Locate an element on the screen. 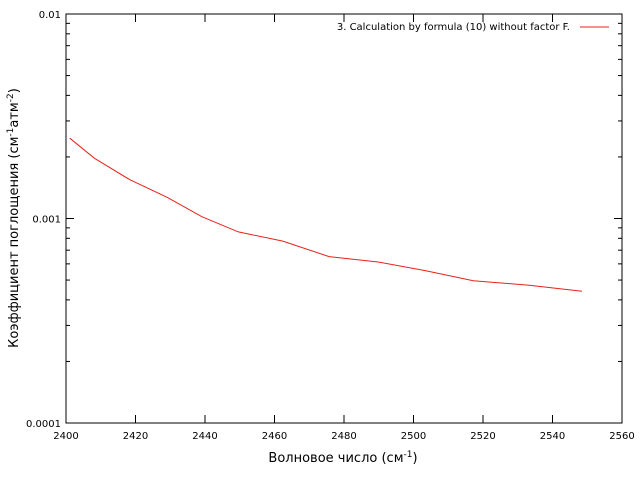  x-axis-title-tail: ) is located at coordinates (414, 458).